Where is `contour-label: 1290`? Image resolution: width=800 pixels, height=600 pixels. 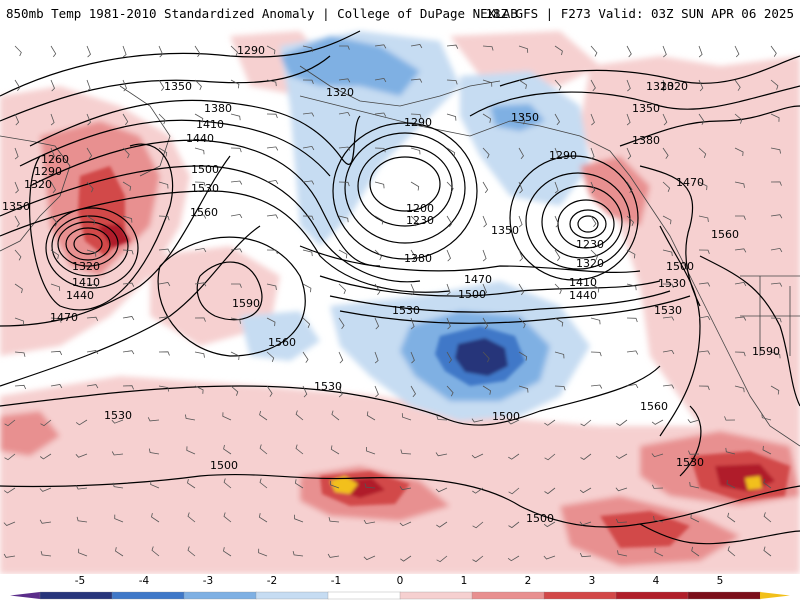
contour-label: 1290 is located at coordinates (251, 50).